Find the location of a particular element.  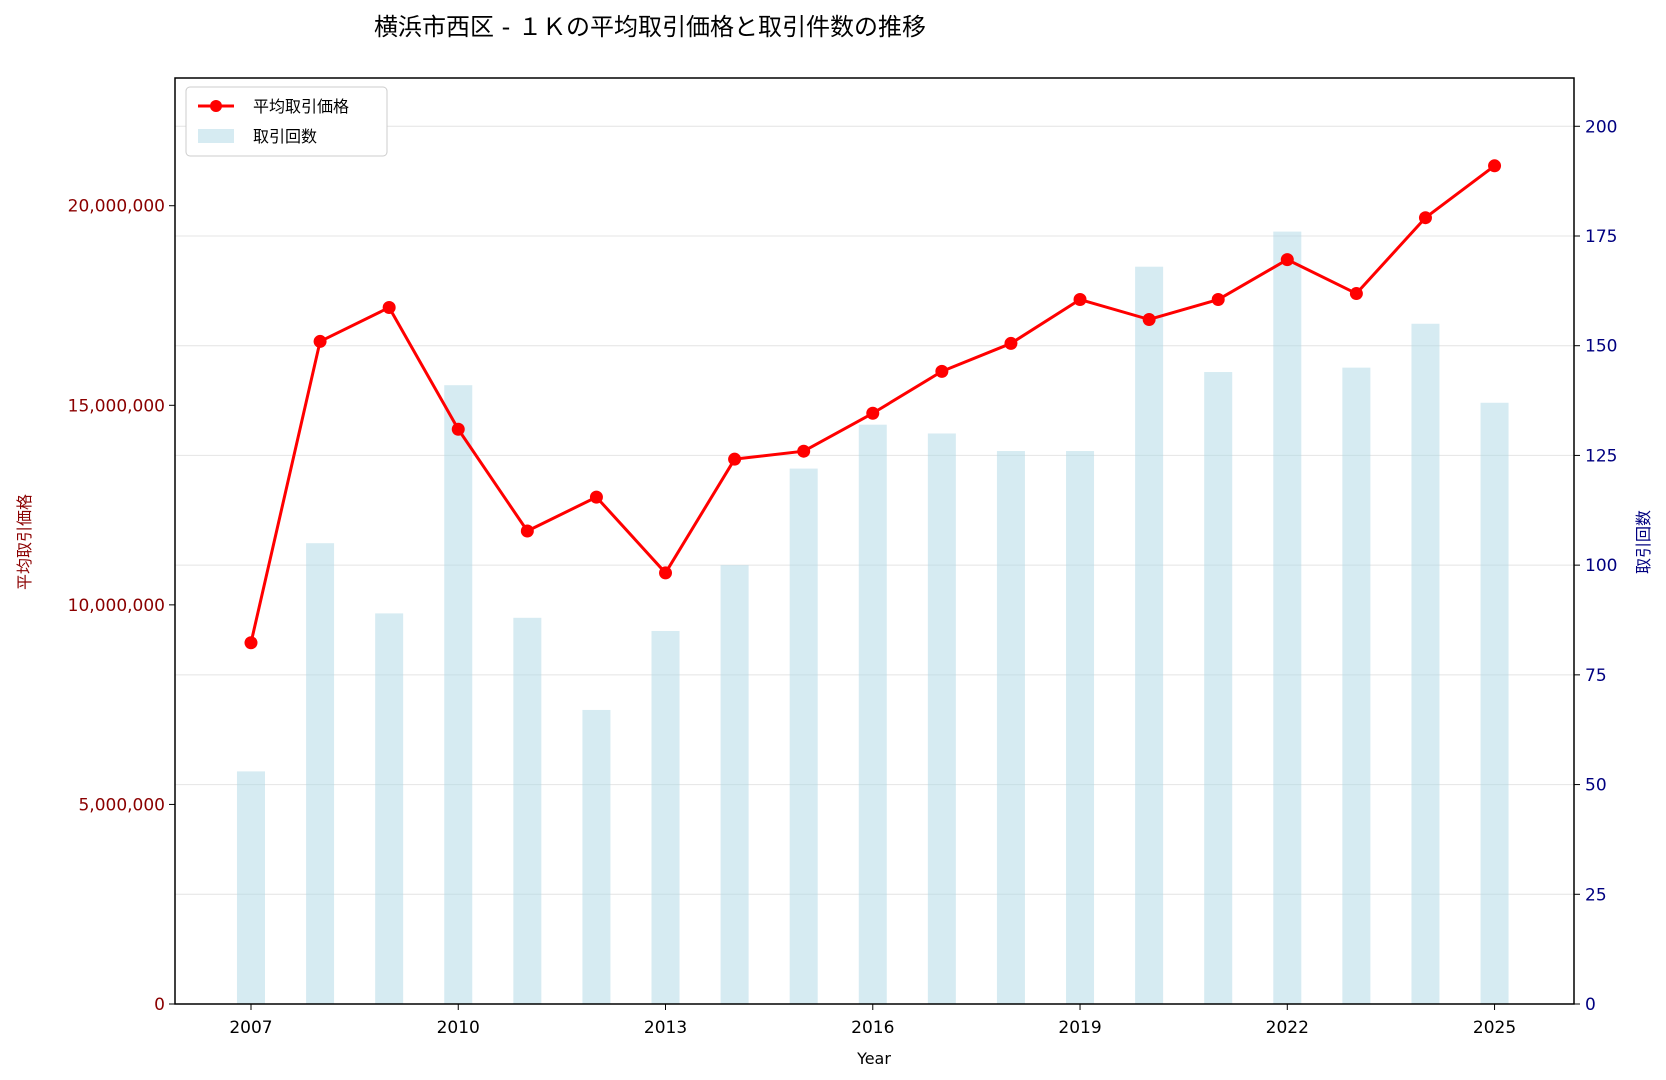

right-tick-label-2: 50 is located at coordinates (1596, 786).